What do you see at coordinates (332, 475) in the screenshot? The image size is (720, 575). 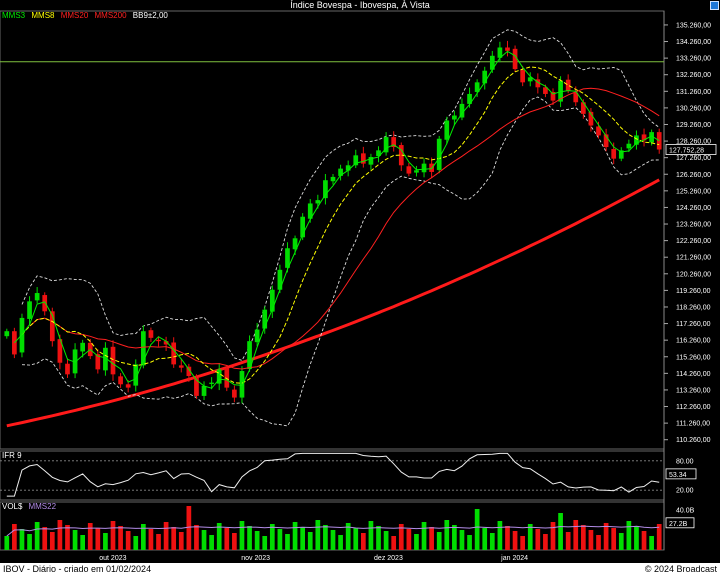 I see `ifr-panel-frame` at bounding box center [332, 475].